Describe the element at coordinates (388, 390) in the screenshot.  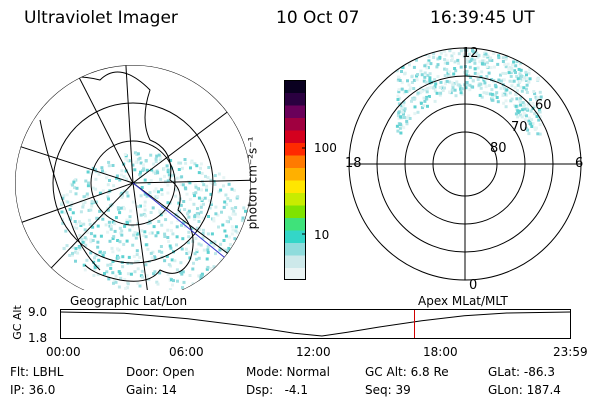
I see `footer-seq: Seq: 39` at that location.